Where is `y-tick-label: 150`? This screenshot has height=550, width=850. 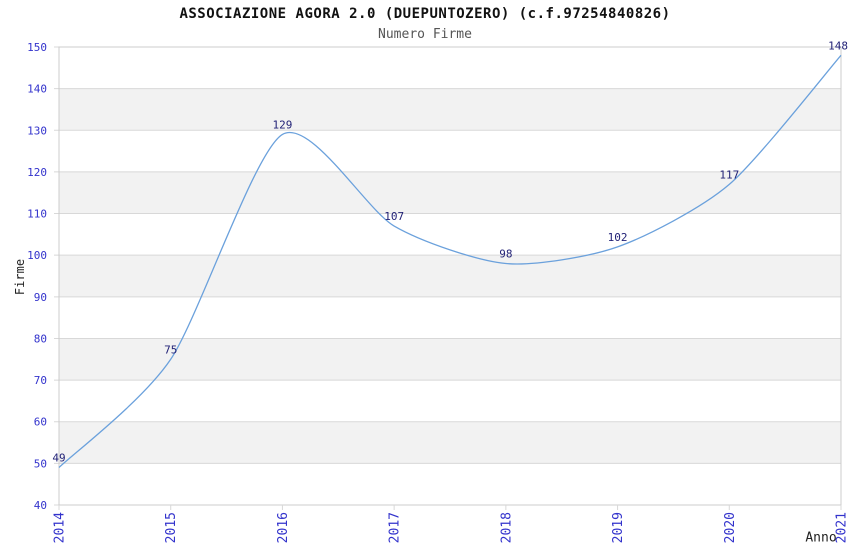 y-tick-label: 150 is located at coordinates (37, 47).